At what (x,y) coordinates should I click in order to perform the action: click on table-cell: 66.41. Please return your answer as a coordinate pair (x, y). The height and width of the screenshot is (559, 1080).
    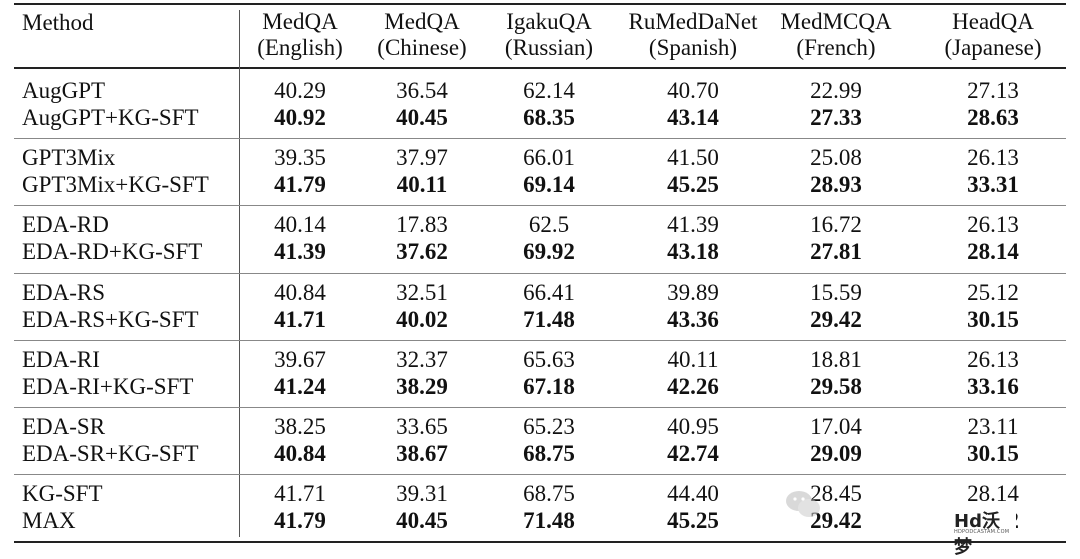
    Looking at the image, I should click on (549, 292).